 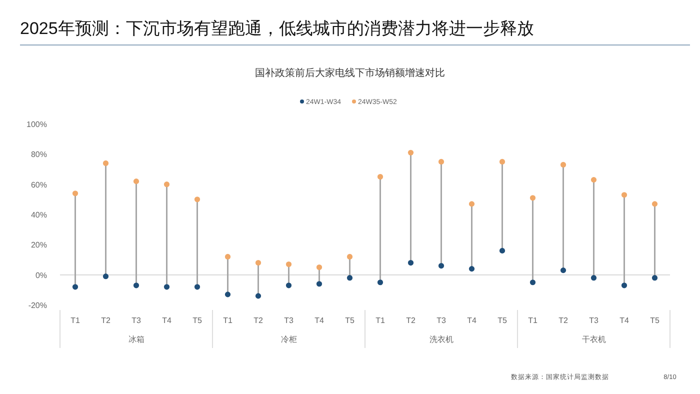 What do you see at coordinates (441, 339) in the screenshot?
I see `text: 洗衣机` at bounding box center [441, 339].